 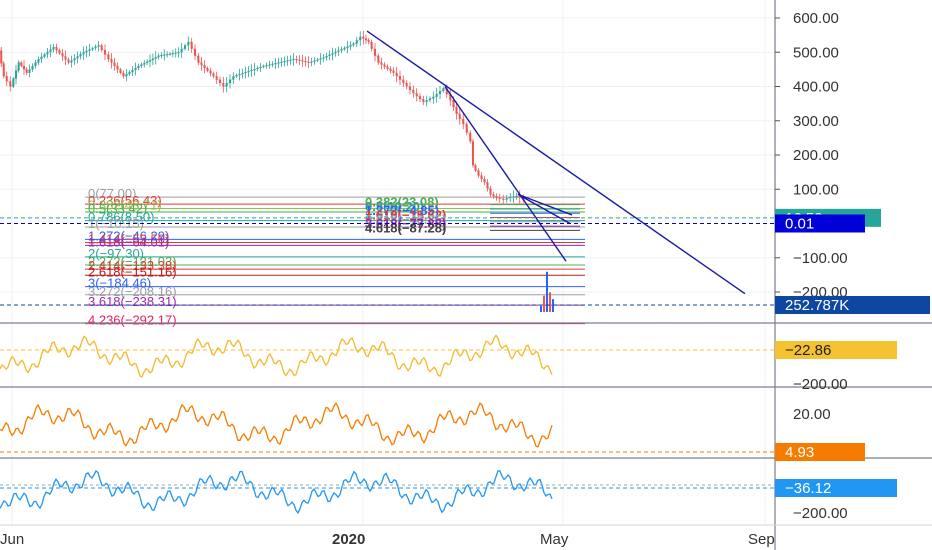 What do you see at coordinates (405, 227) in the screenshot?
I see `fib-ext-level-label: 4.618(−87.28)` at bounding box center [405, 227].